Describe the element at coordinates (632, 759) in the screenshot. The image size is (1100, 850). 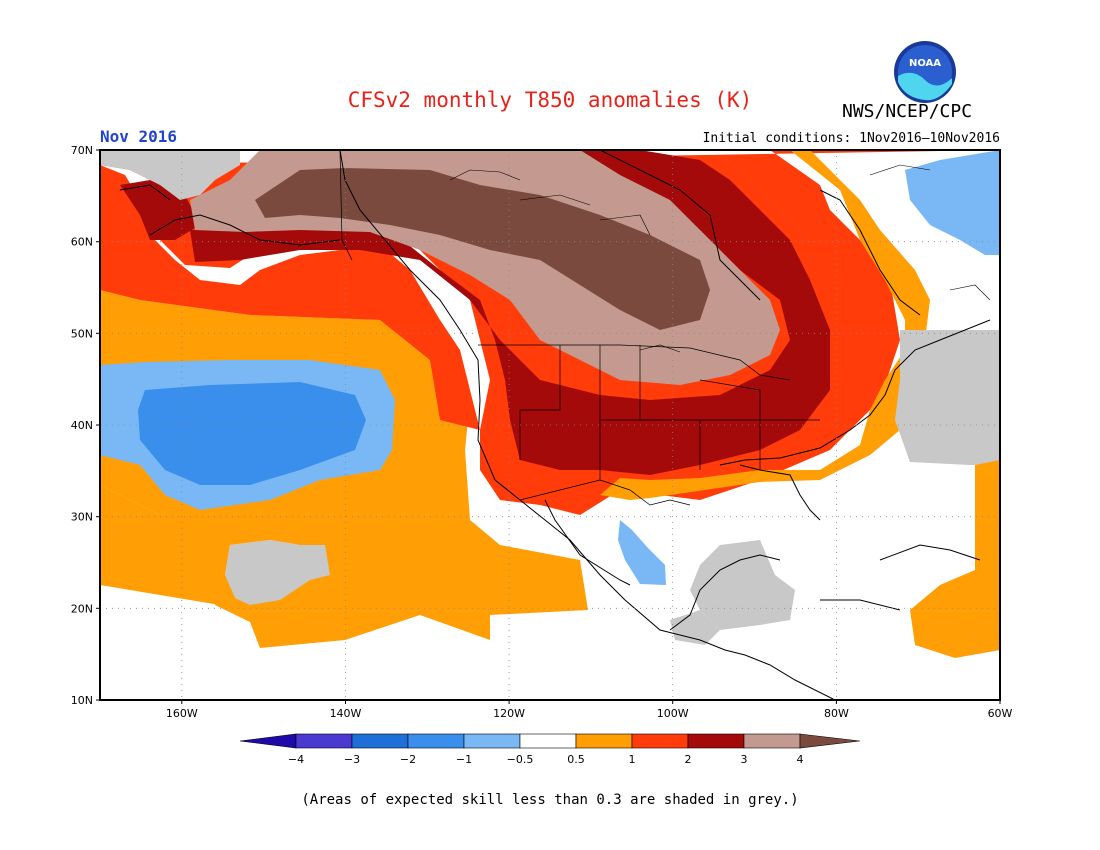
I see `colorbar-label: 1` at that location.